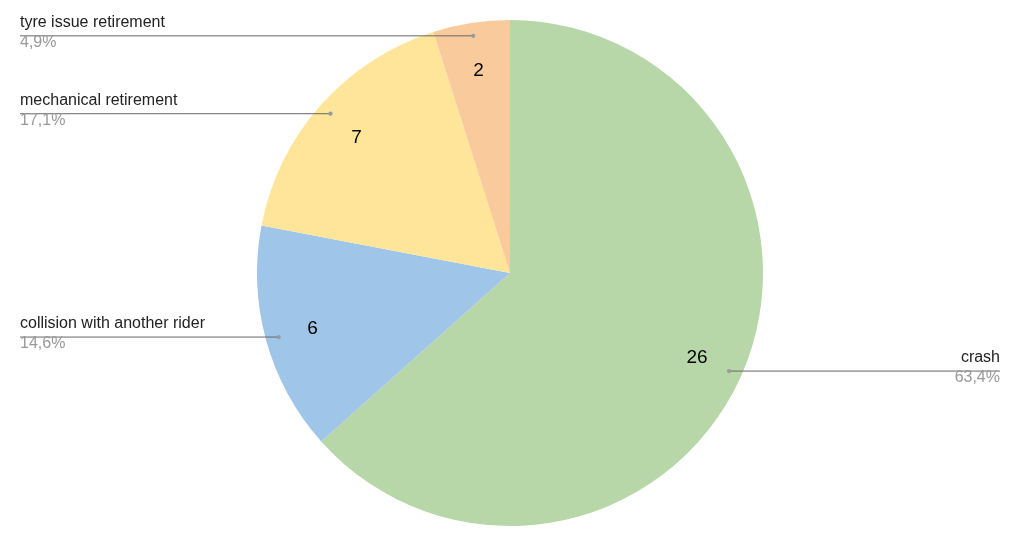  What do you see at coordinates (478, 70) in the screenshot?
I see `text: 2` at bounding box center [478, 70].